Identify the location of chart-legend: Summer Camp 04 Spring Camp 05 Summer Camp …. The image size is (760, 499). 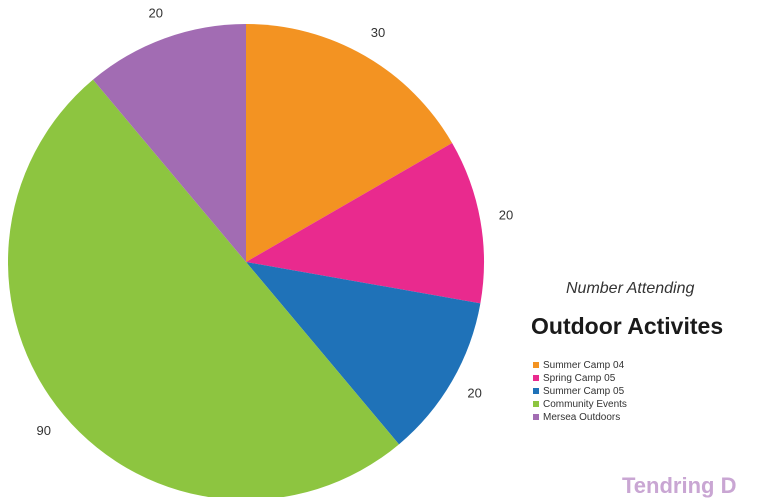
(580, 391).